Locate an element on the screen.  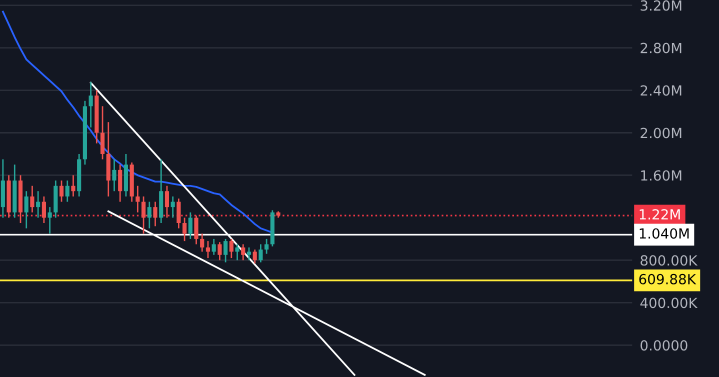
y-tick-label: 3.20M is located at coordinates (661, 5).